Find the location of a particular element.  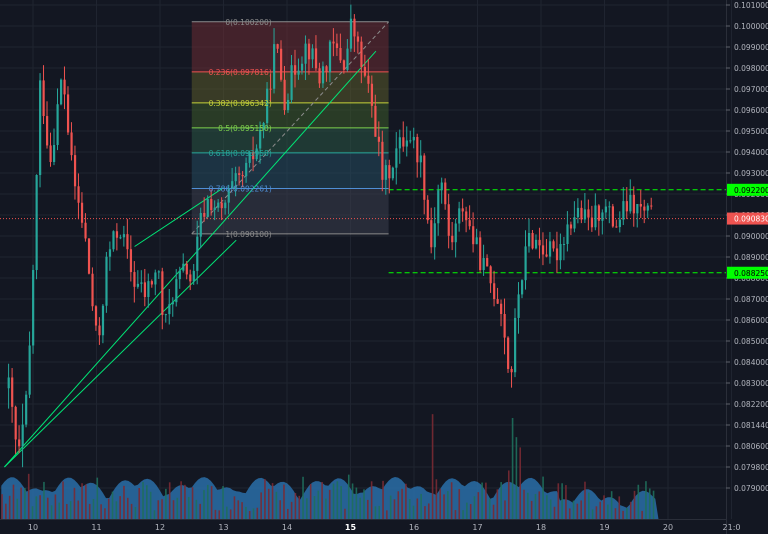

channel-parallel-line is located at coordinates (179, 217).